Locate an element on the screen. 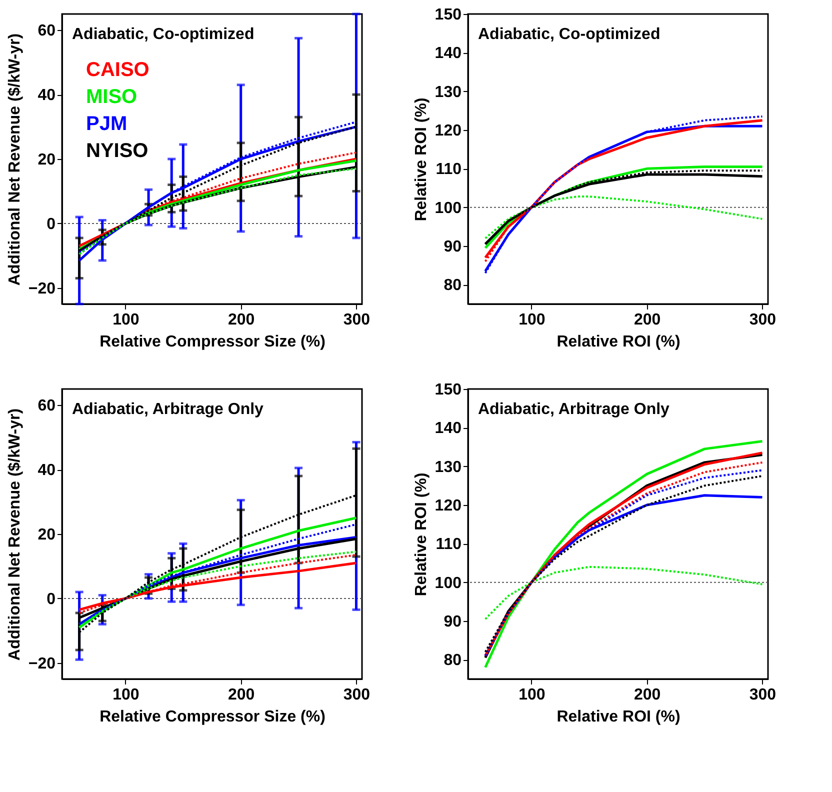 The height and width of the screenshot is (792, 832). text: CAISO is located at coordinates (118, 70).